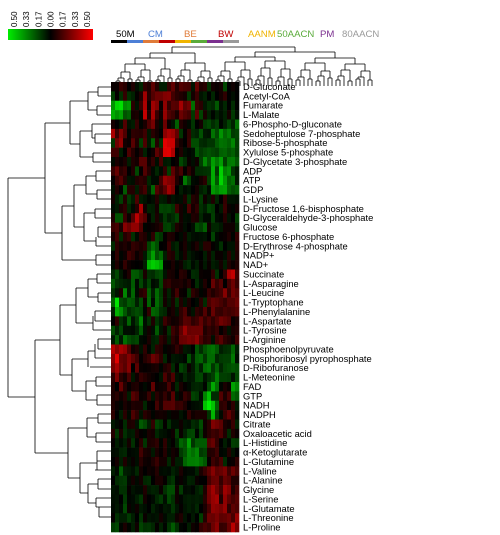  What do you see at coordinates (267, 95) in the screenshot?
I see `row-label: Acetyl-CoA` at bounding box center [267, 95].